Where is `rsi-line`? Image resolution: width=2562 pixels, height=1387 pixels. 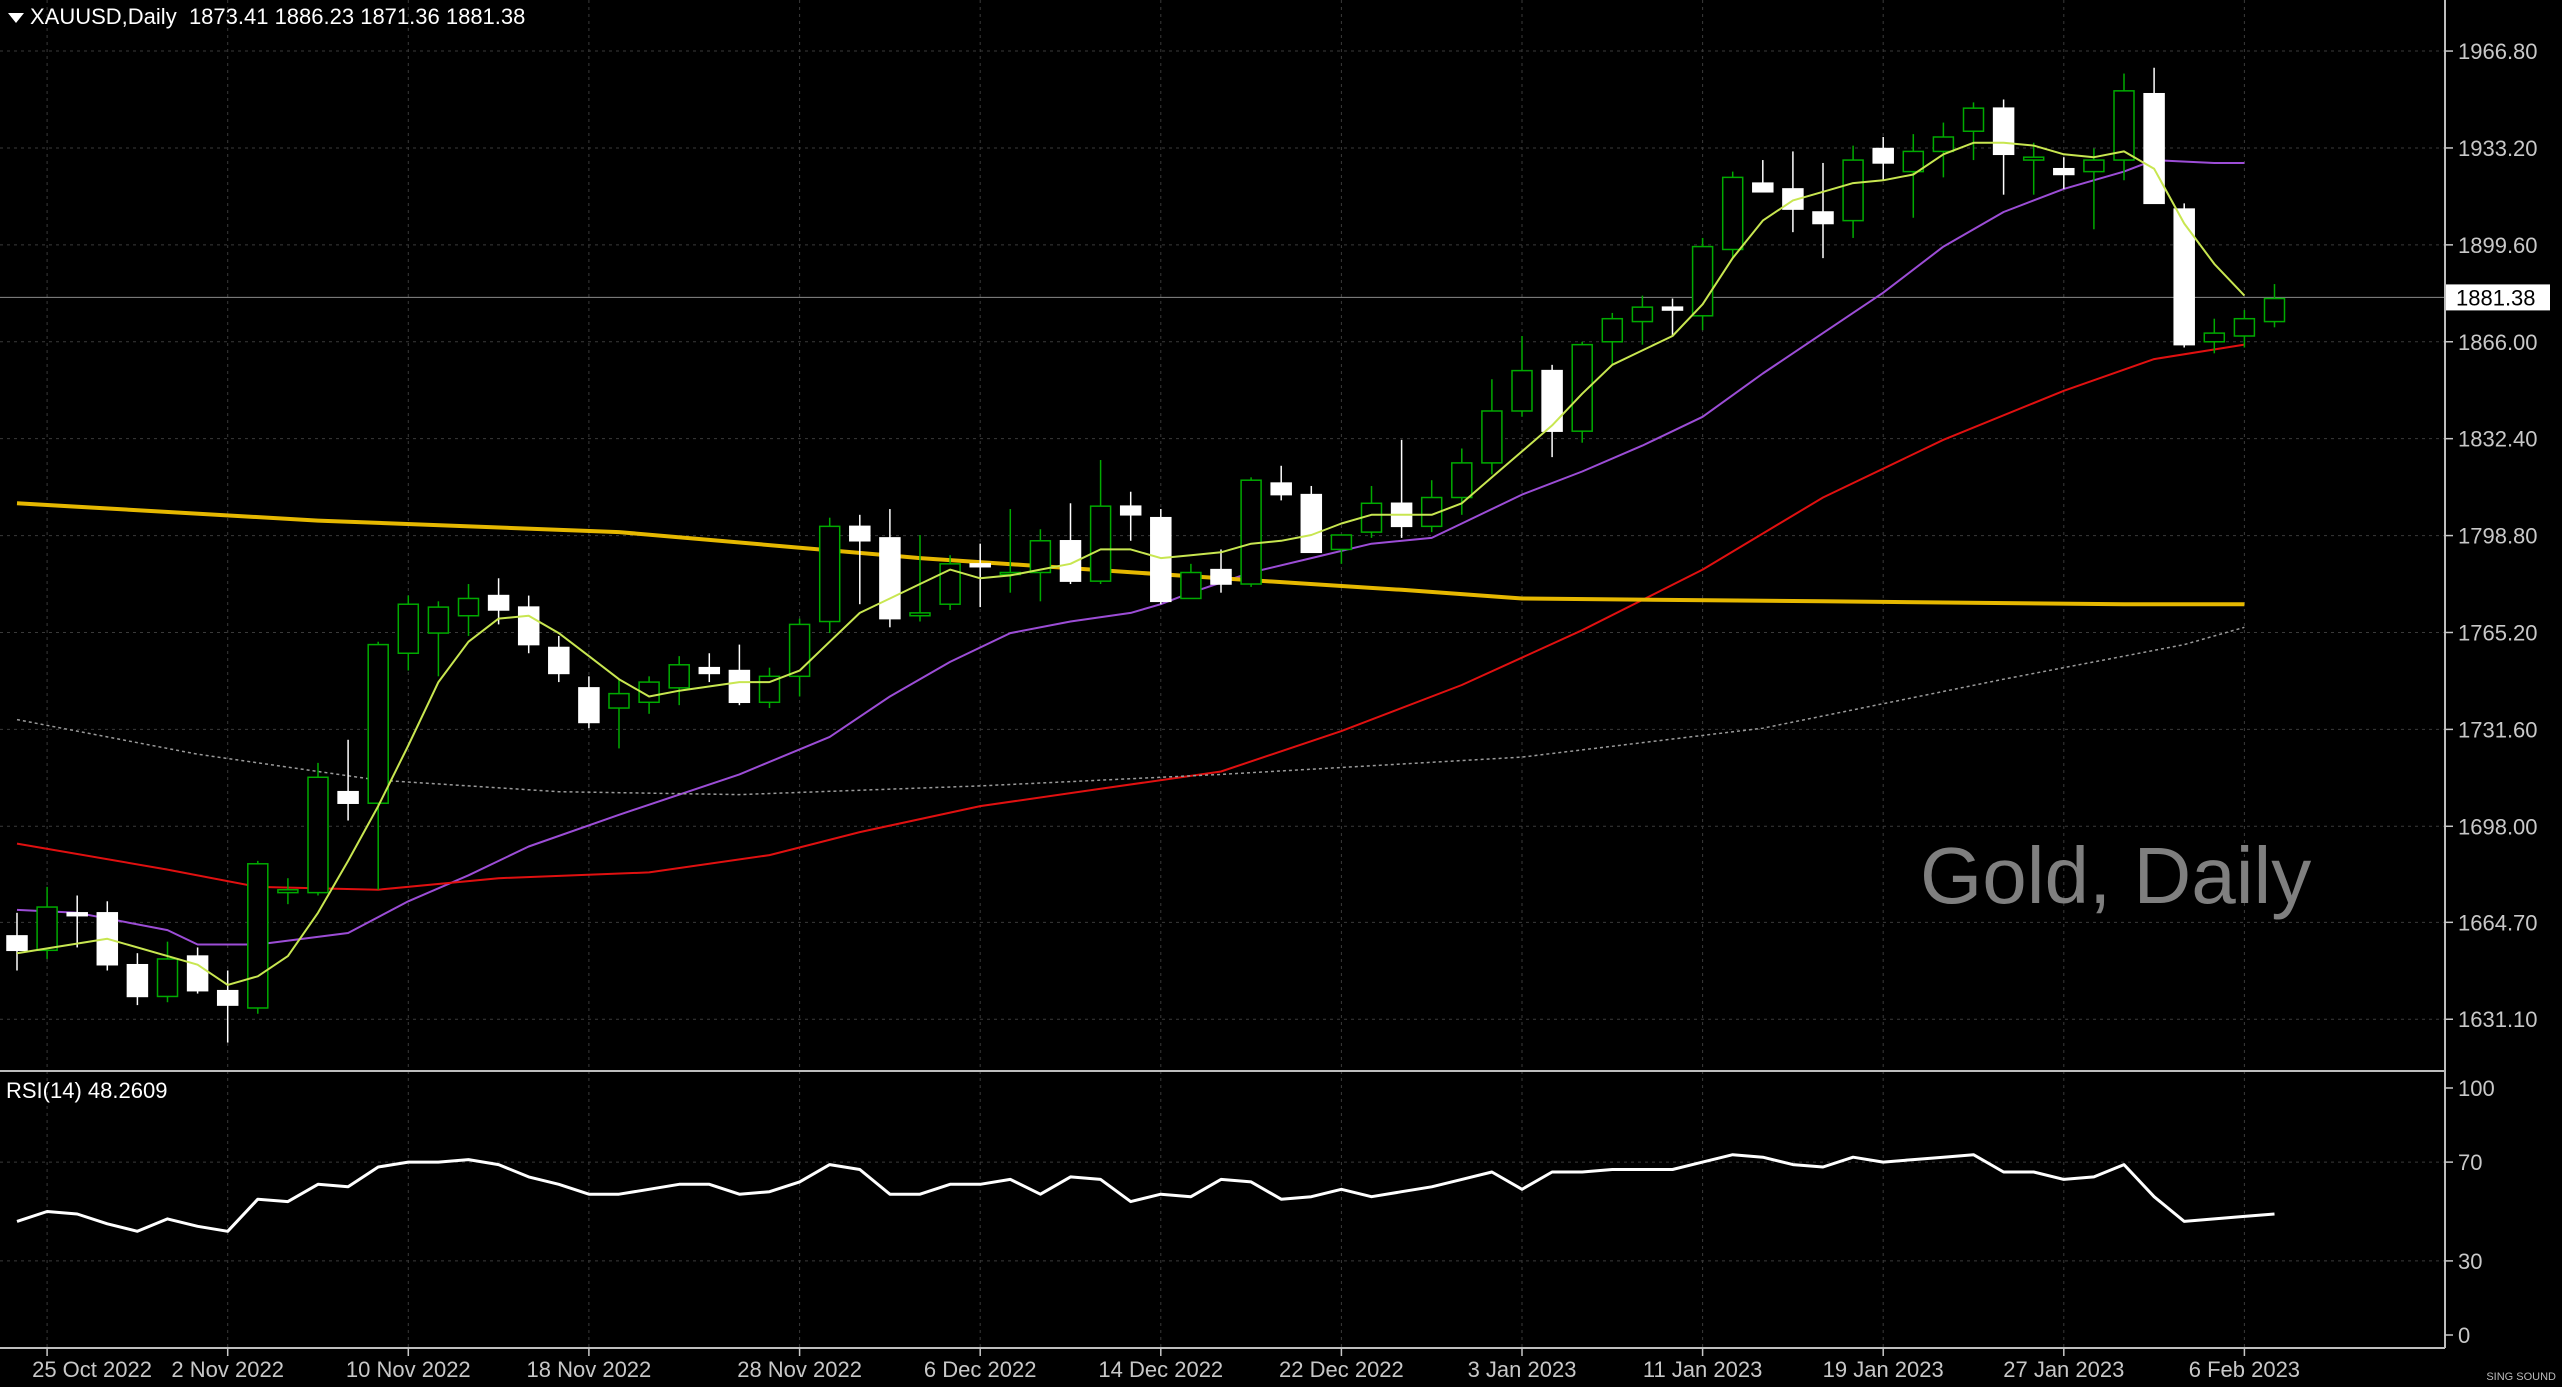 rsi-line is located at coordinates (1145, 1193).